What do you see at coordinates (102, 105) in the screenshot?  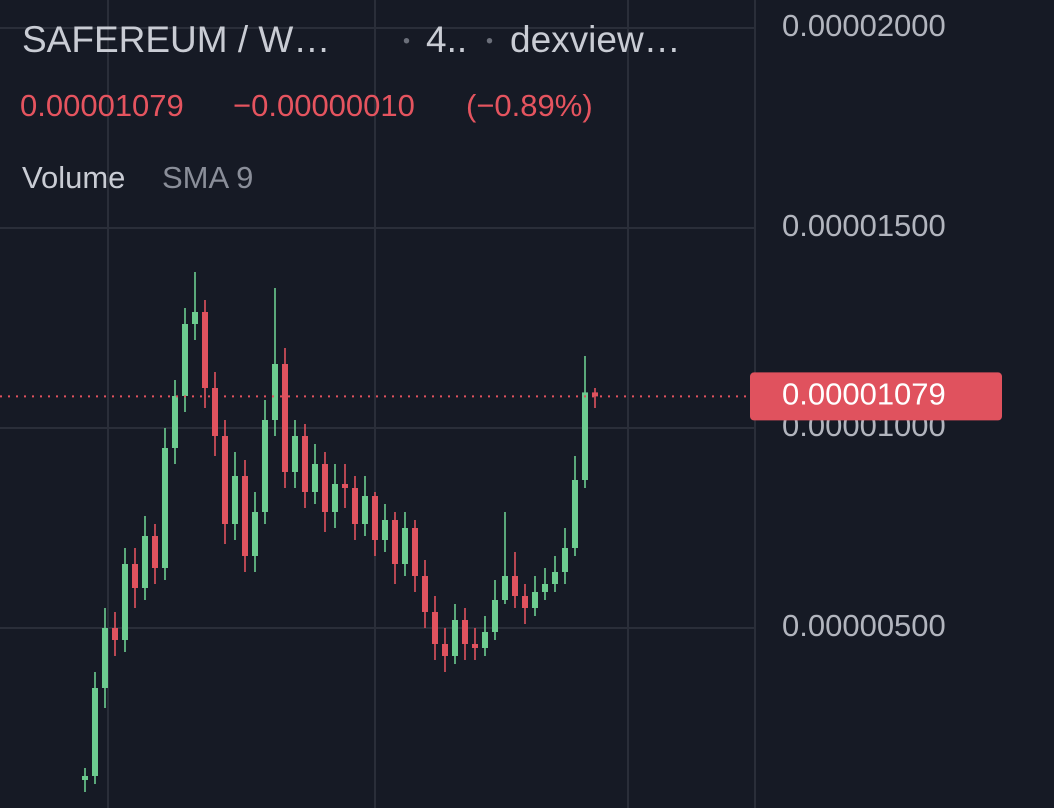 I see `price: 0.00001079` at bounding box center [102, 105].